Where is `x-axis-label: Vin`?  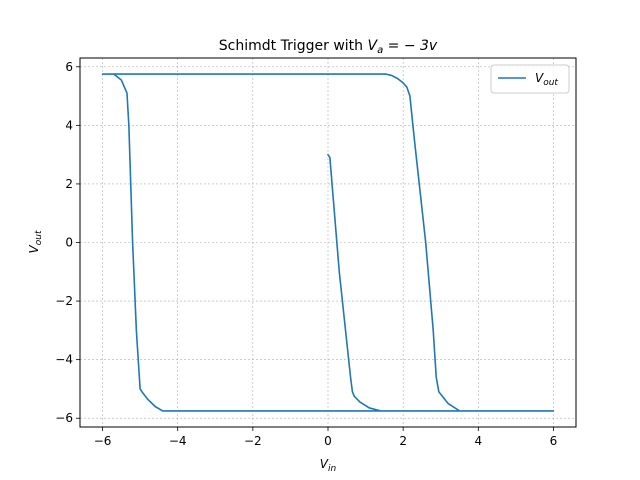 x-axis-label: Vin is located at coordinates (328, 465).